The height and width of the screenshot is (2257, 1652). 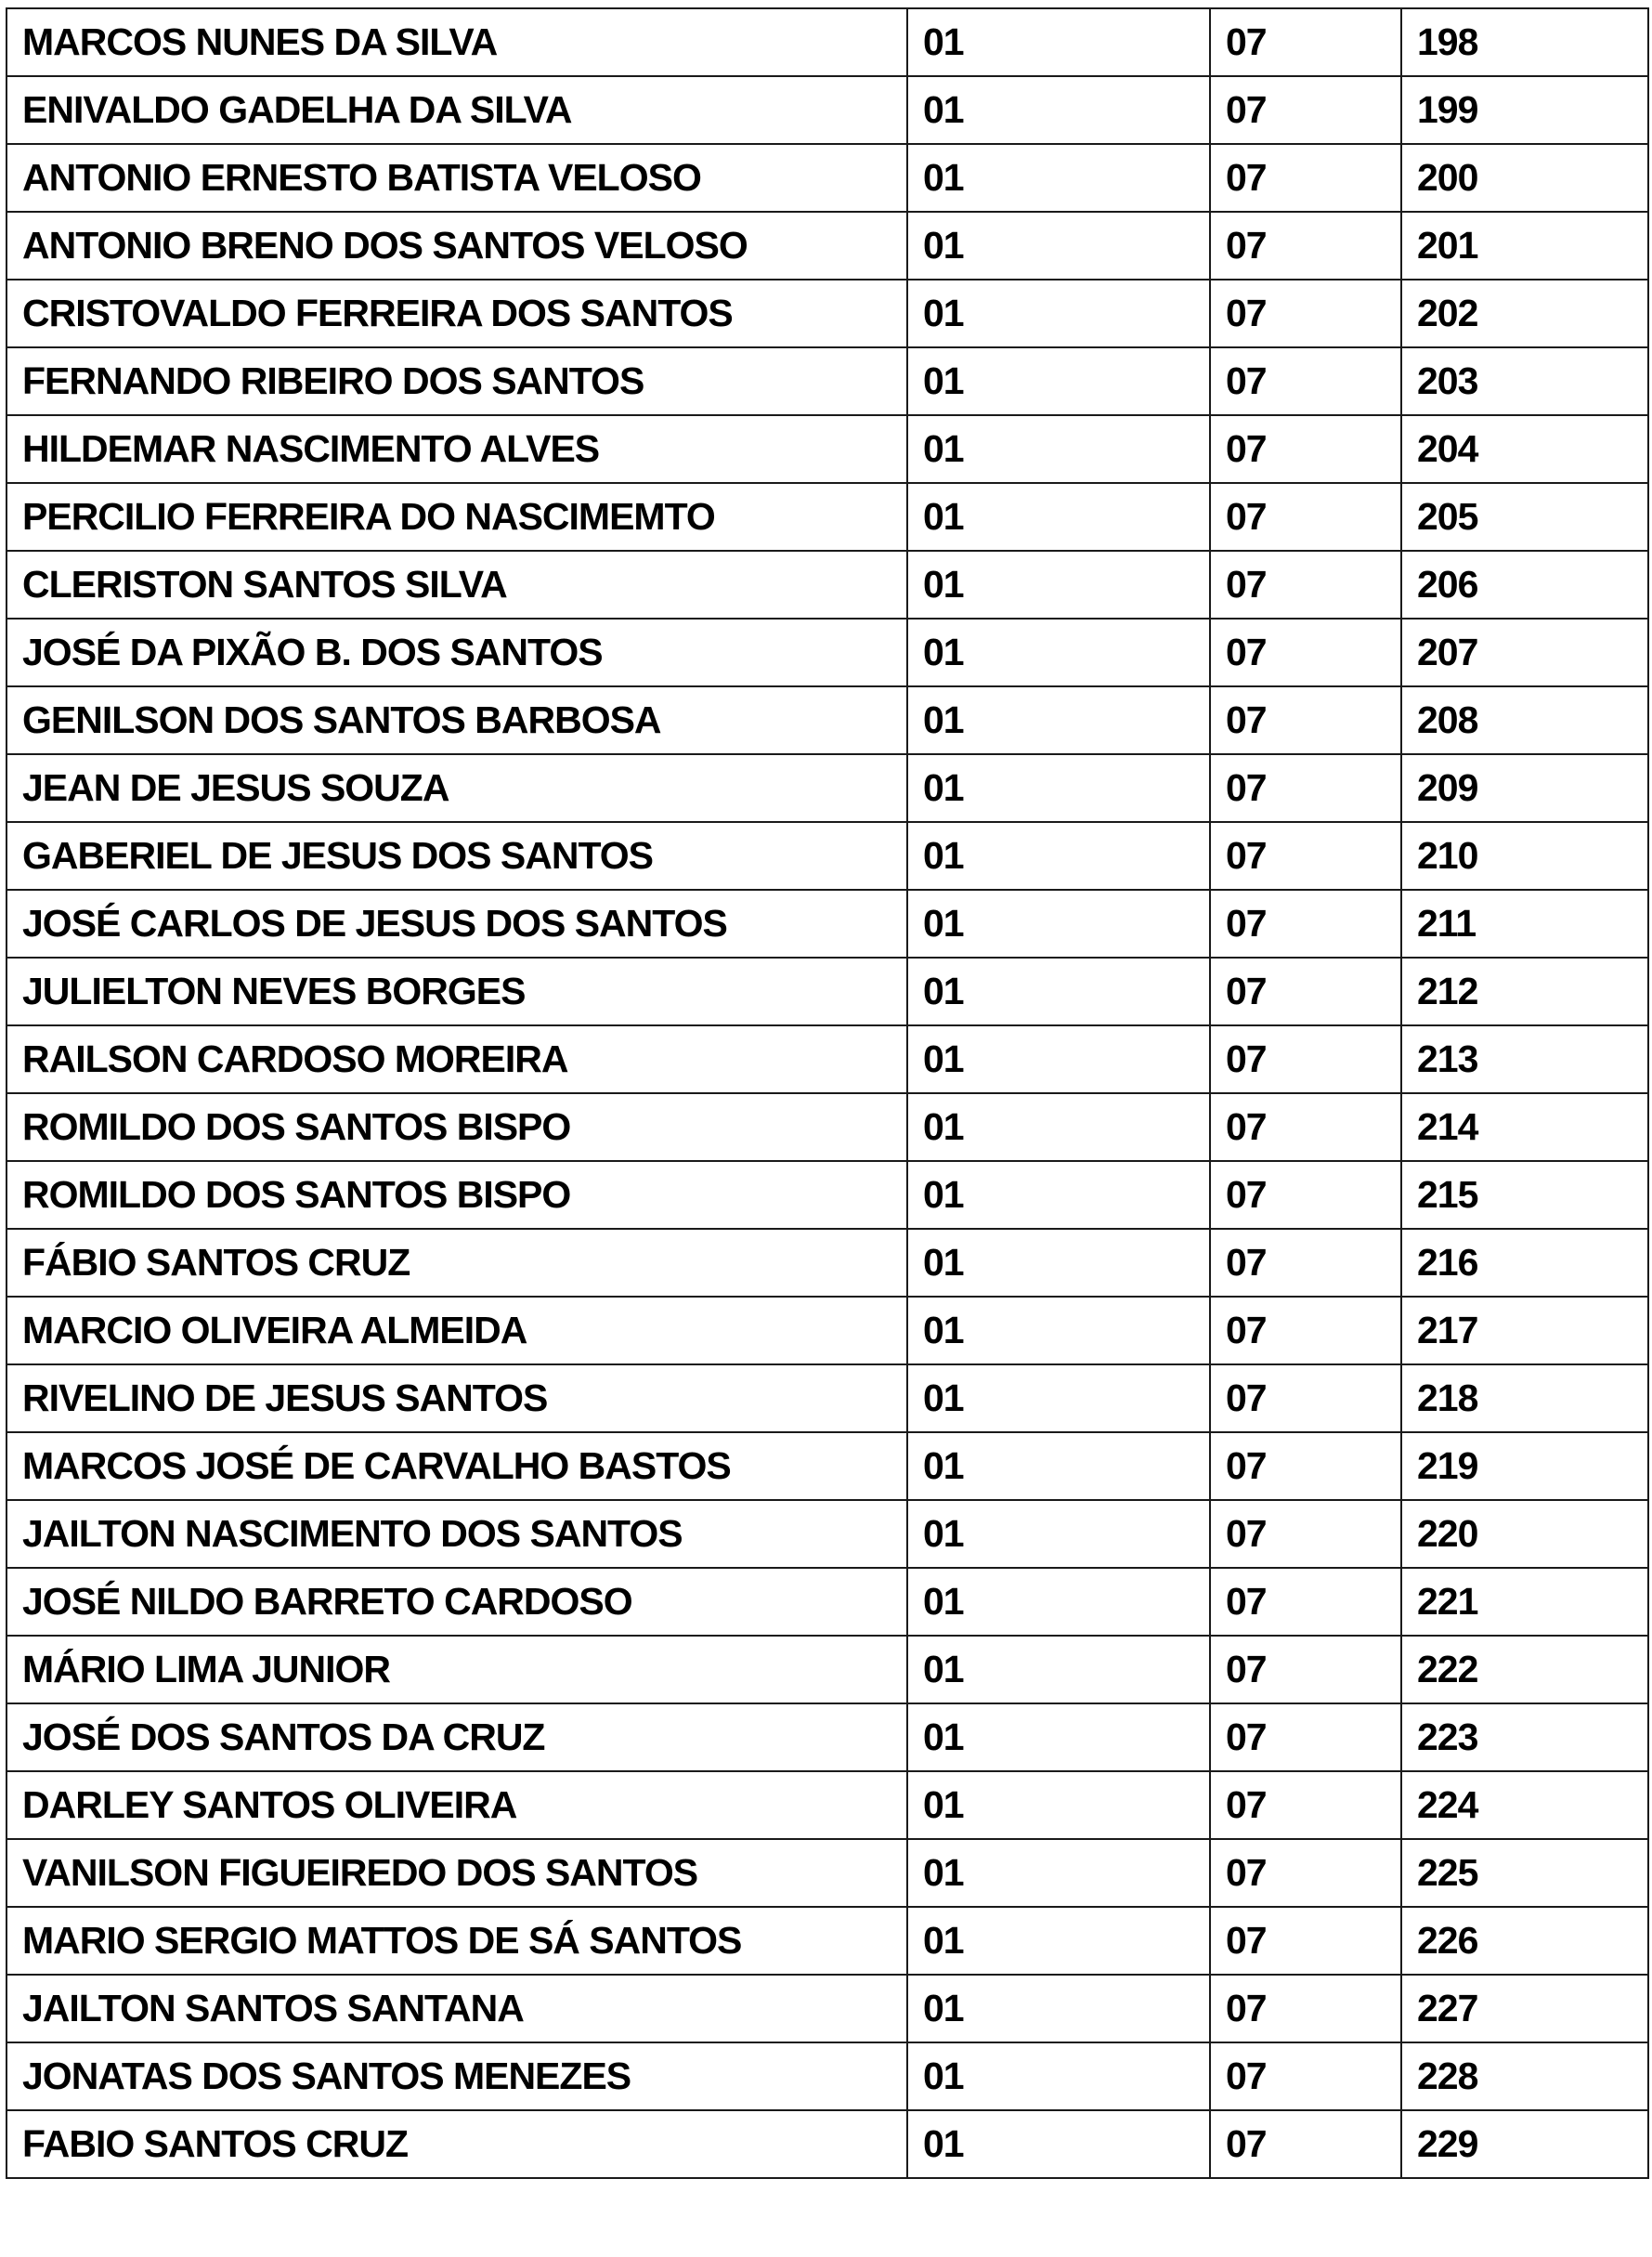 I want to click on table-row: MARIO SERGIO MATTOS DE SÁ SANTOS 01 07 226, so click(x=828, y=1941).